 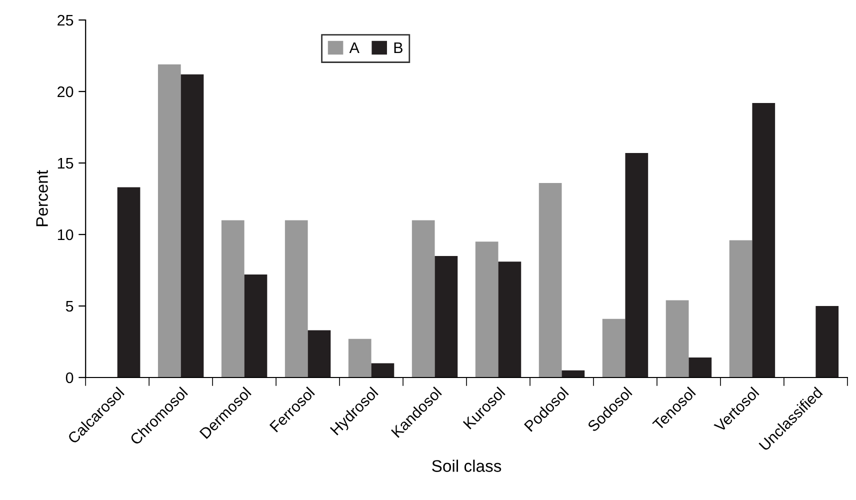 What do you see at coordinates (467, 466) in the screenshot?
I see `x-axis-title: Soil class` at bounding box center [467, 466].